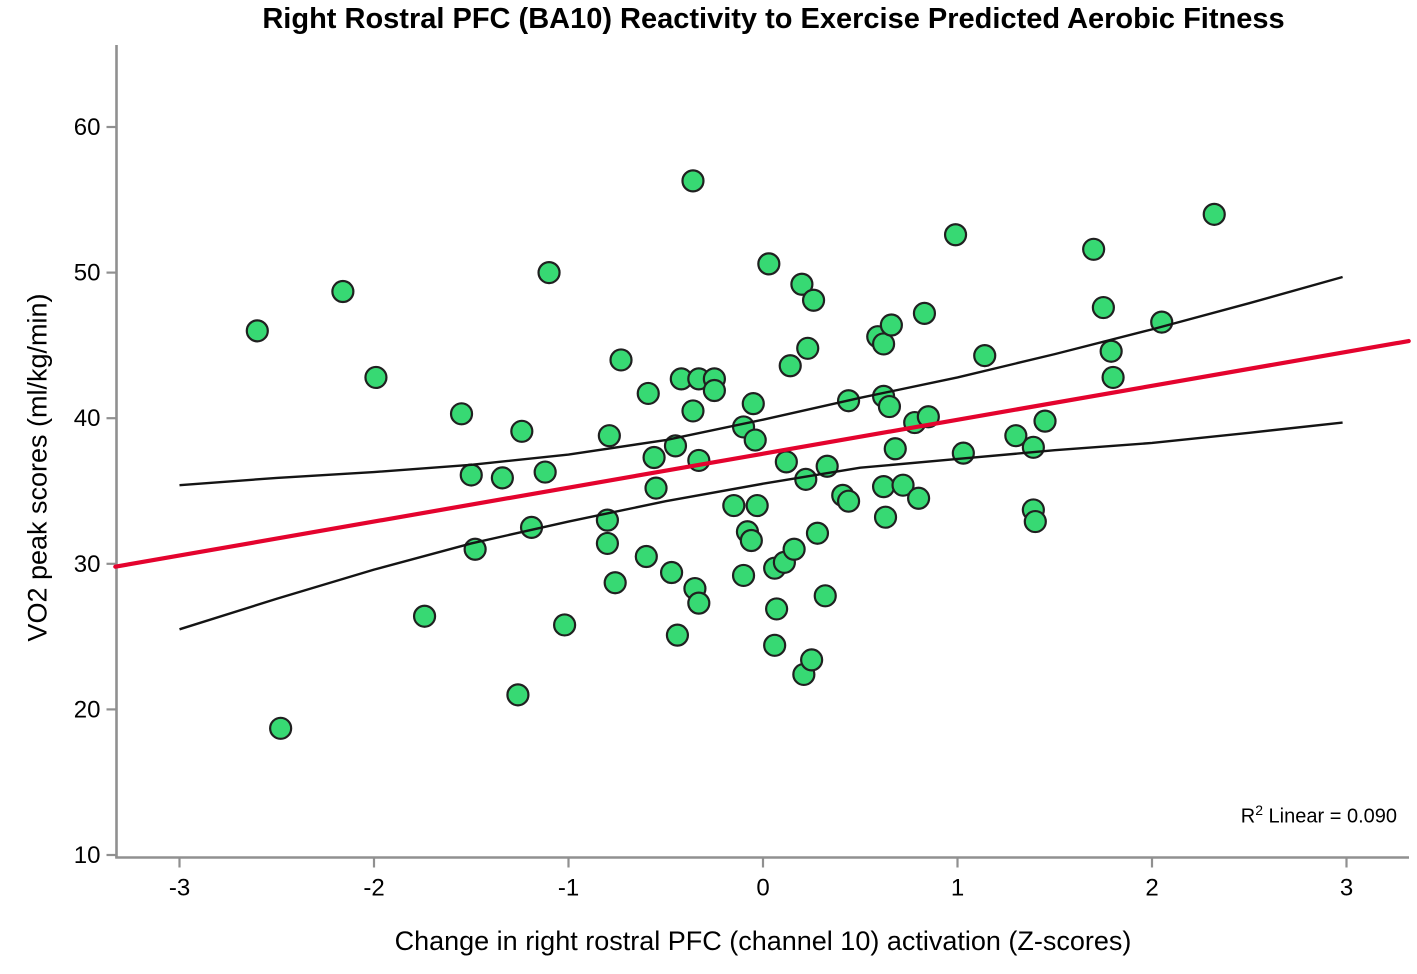 This screenshot has width=1417, height=974. Describe the element at coordinates (1248, 816) in the screenshot. I see `r-squared-base: R` at that location.